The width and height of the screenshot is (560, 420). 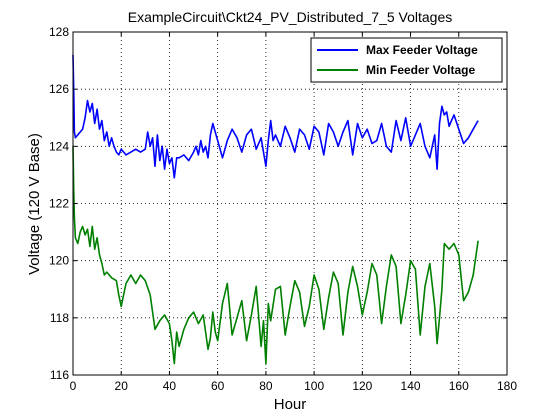 I want to click on x-tick-label: 40, so click(x=170, y=386).